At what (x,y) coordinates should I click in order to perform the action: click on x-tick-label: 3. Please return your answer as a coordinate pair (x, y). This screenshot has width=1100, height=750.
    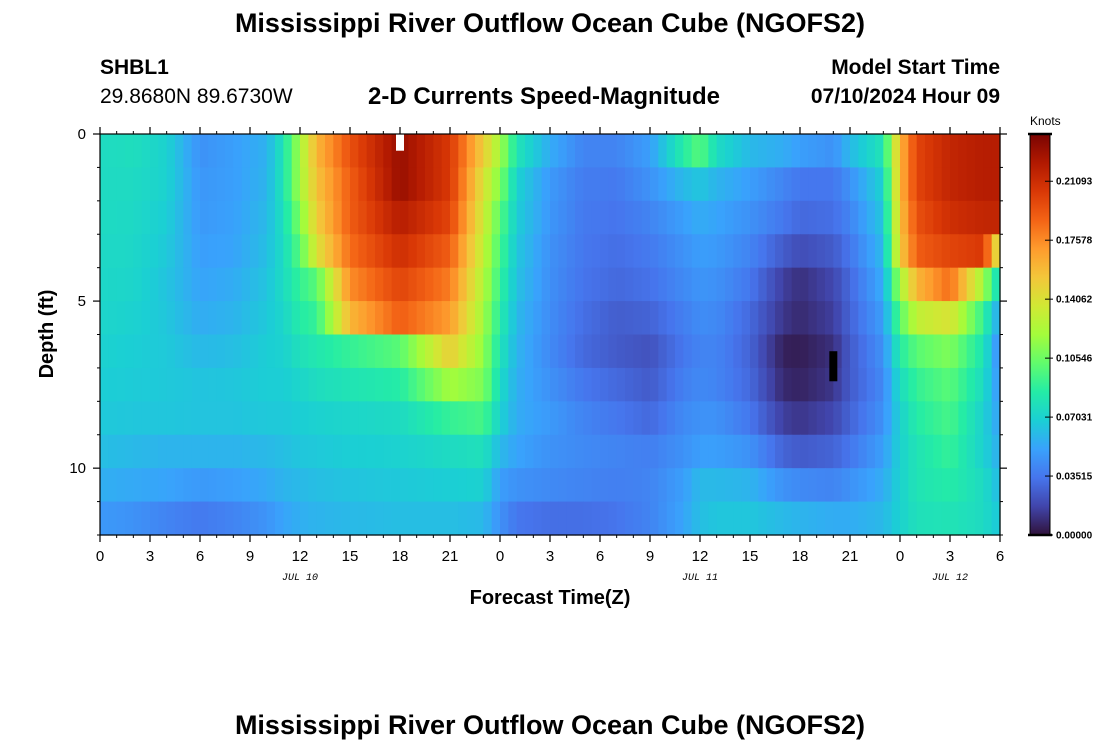
    Looking at the image, I should click on (950, 556).